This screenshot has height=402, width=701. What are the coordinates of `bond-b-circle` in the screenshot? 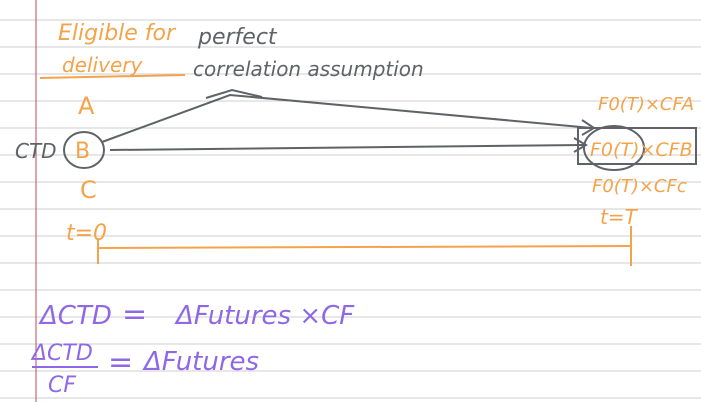 It's located at (84, 150).